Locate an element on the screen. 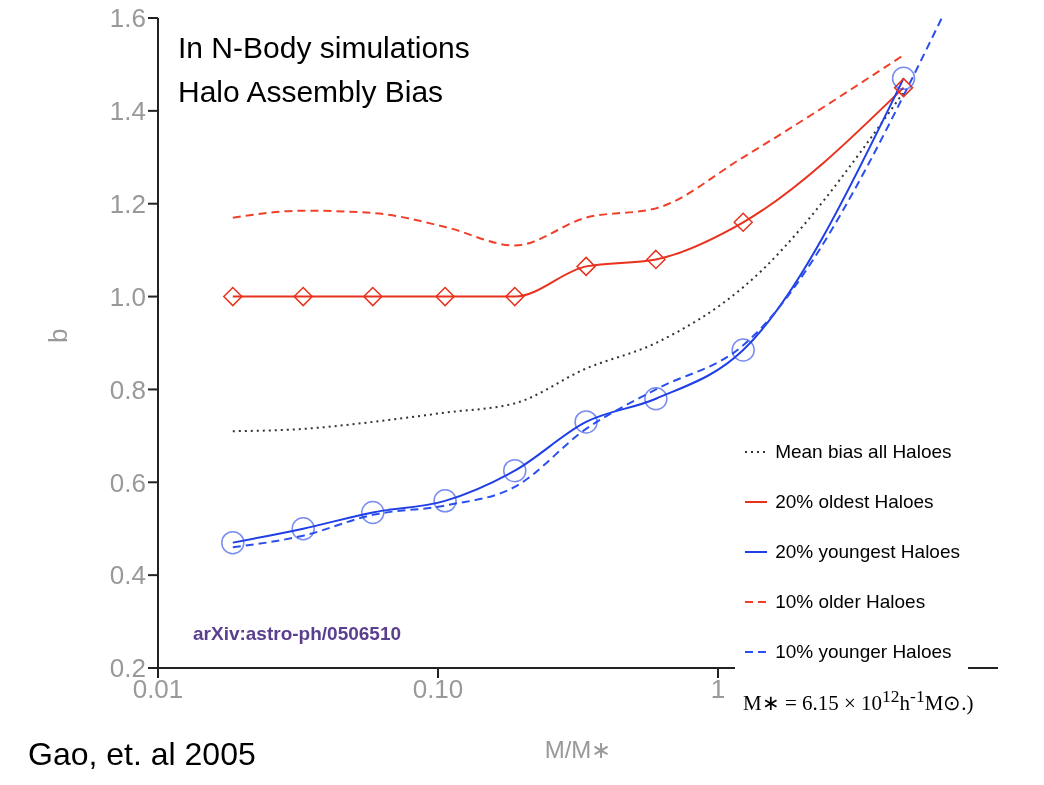 This screenshot has width=1044, height=785. y-tick-label: 1.0 is located at coordinates (127, 296).